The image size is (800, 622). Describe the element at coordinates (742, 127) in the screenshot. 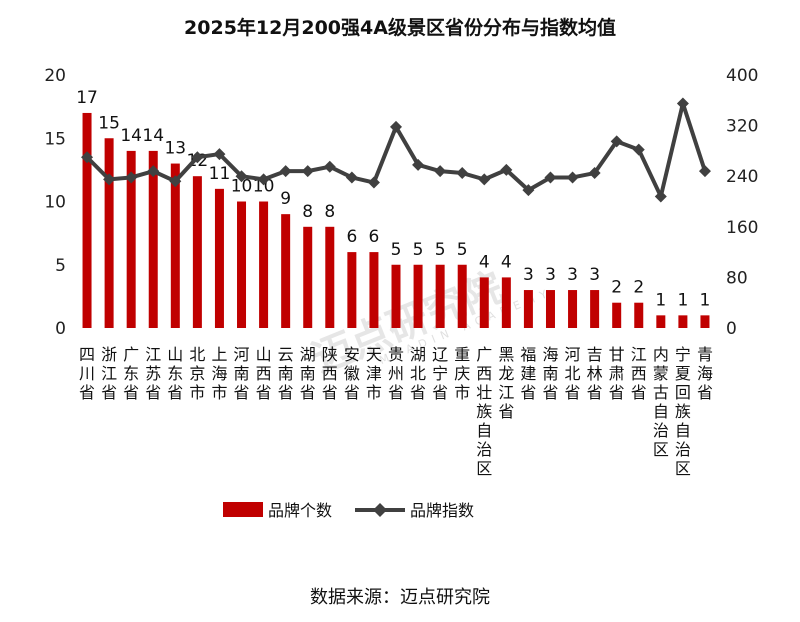

I see `right-tick-label: 320` at that location.